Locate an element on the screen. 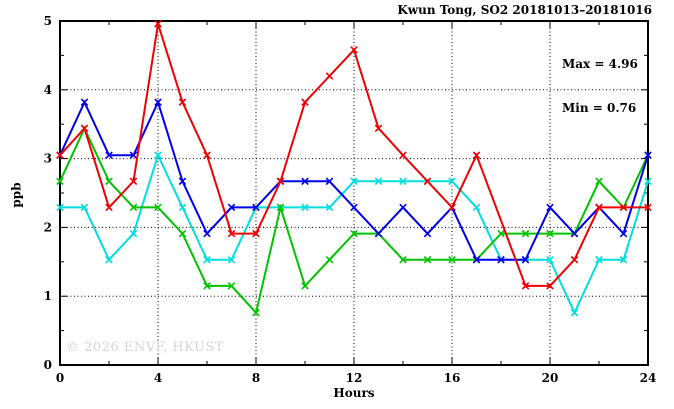 Image resolution: width=674 pixels, height=409 pixels. x-tick-label: 12 is located at coordinates (354, 378).